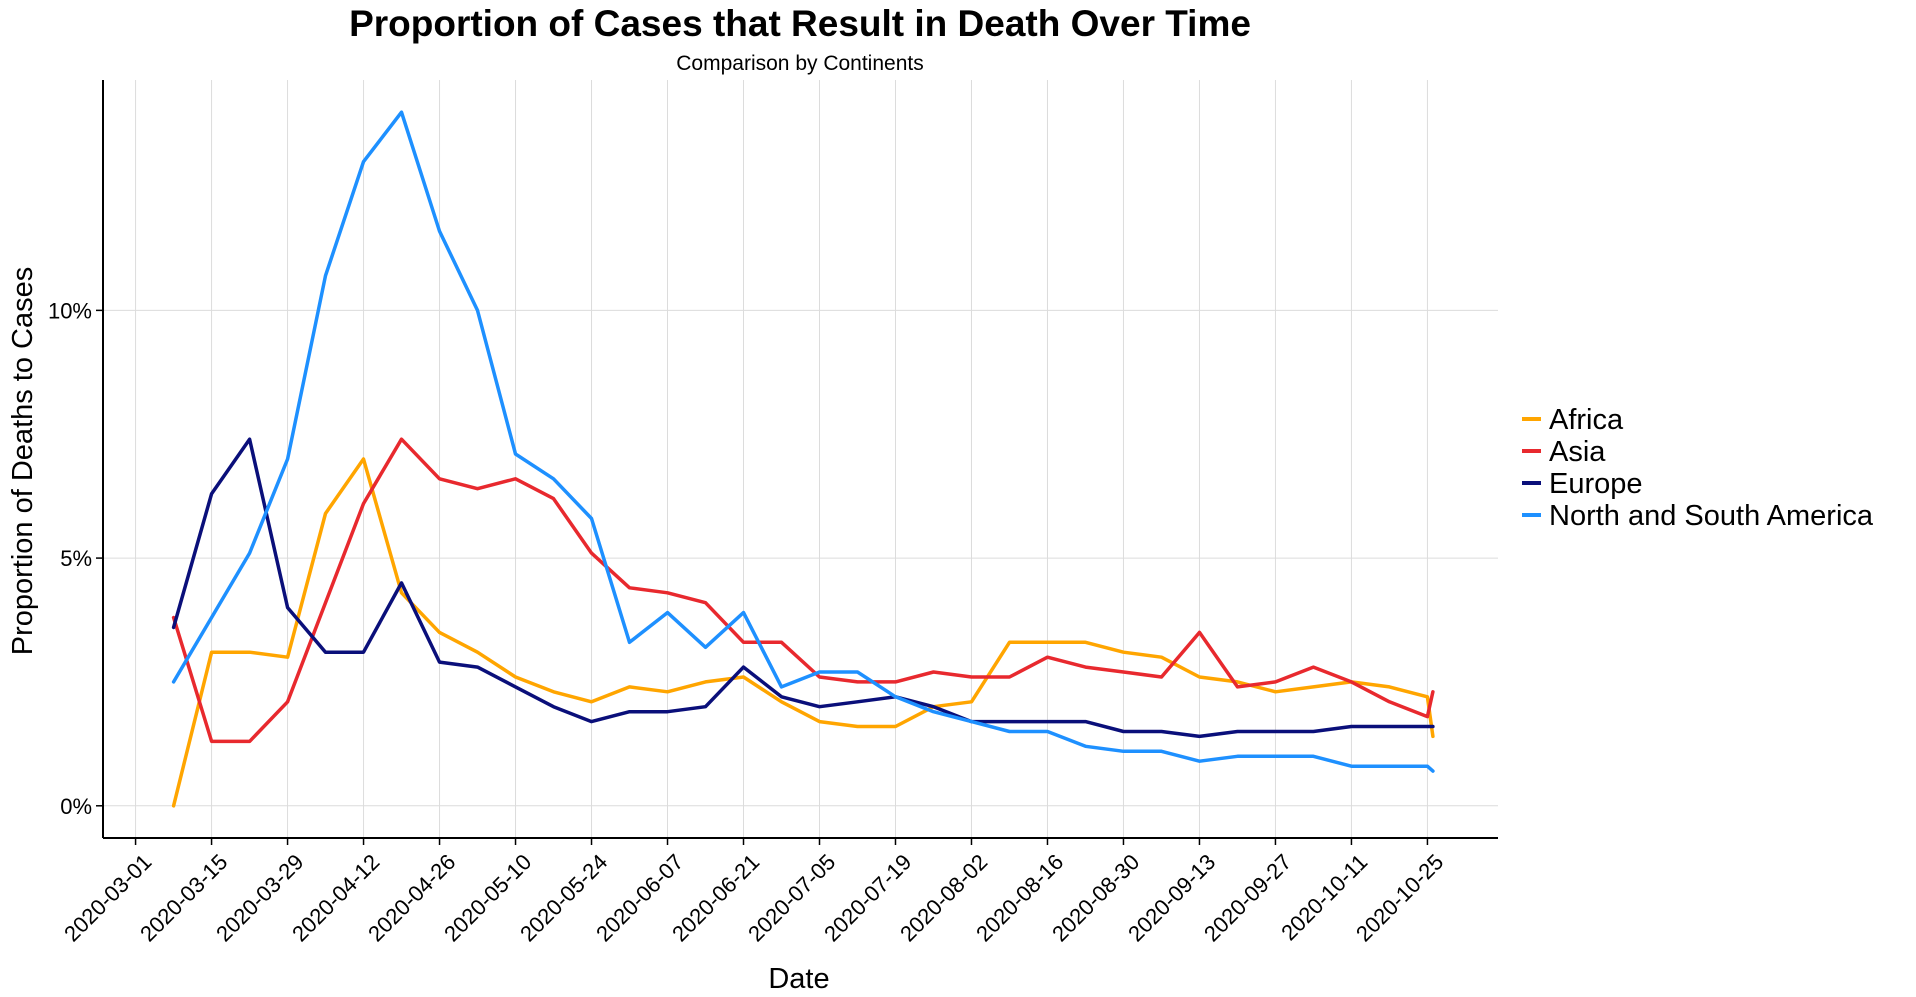 The image size is (1916, 997). I want to click on chart-subtitle: Comparison by Continents, so click(799, 63).